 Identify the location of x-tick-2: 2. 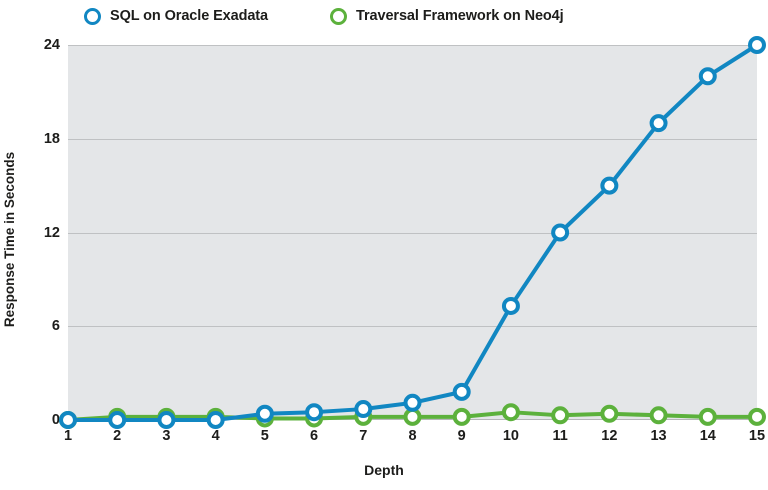
(117, 436).